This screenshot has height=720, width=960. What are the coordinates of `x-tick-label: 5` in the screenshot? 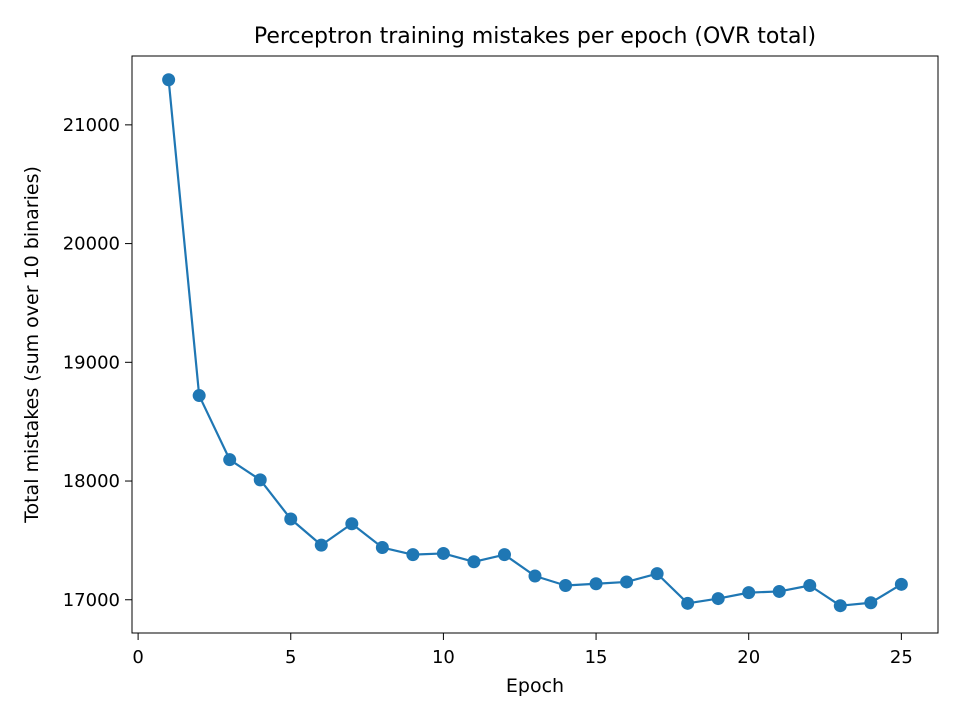 It's located at (290, 657).